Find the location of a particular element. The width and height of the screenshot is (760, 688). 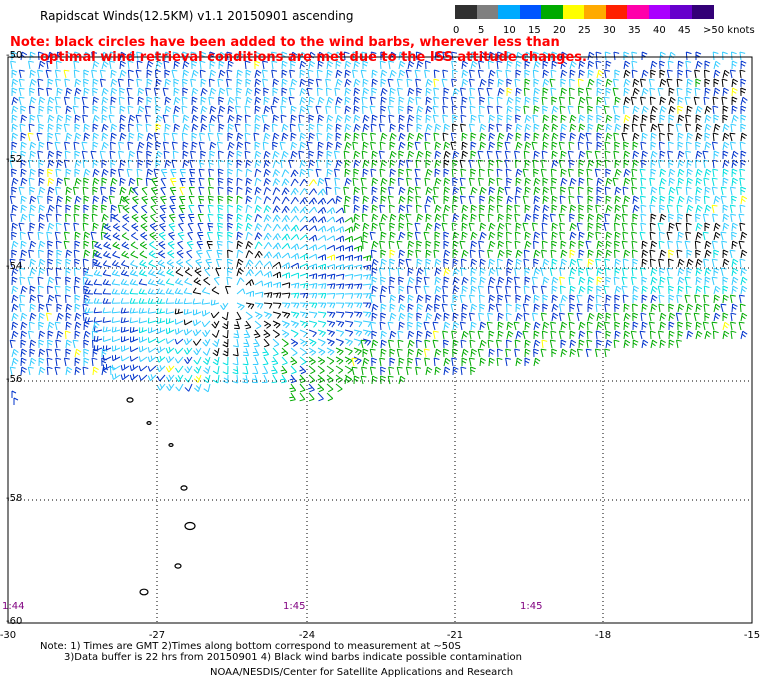

legend-swatch is located at coordinates (573, 12).